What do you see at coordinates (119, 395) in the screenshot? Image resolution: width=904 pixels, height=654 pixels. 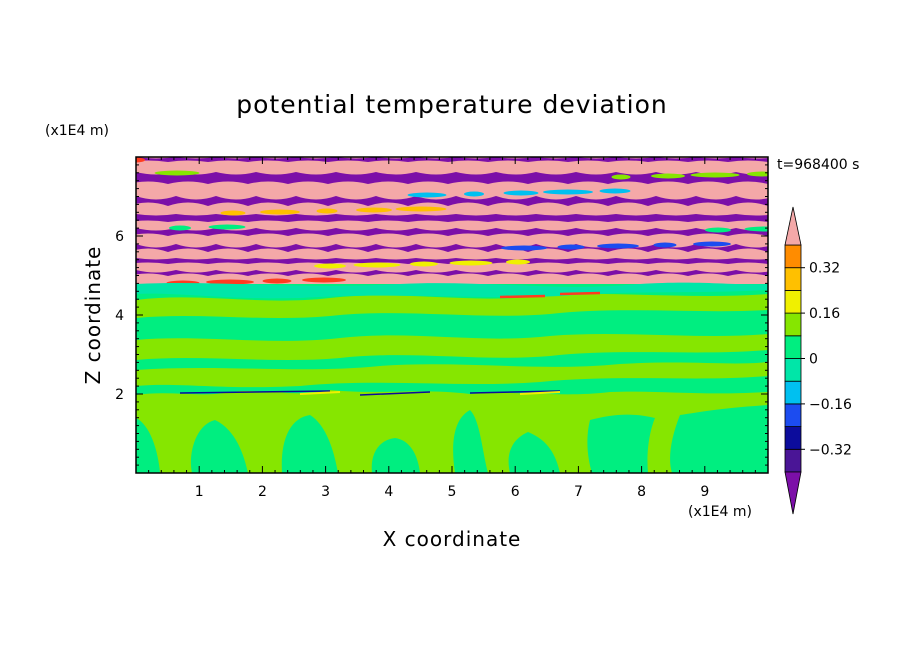 I see `y-tick-label: 2` at bounding box center [119, 395].